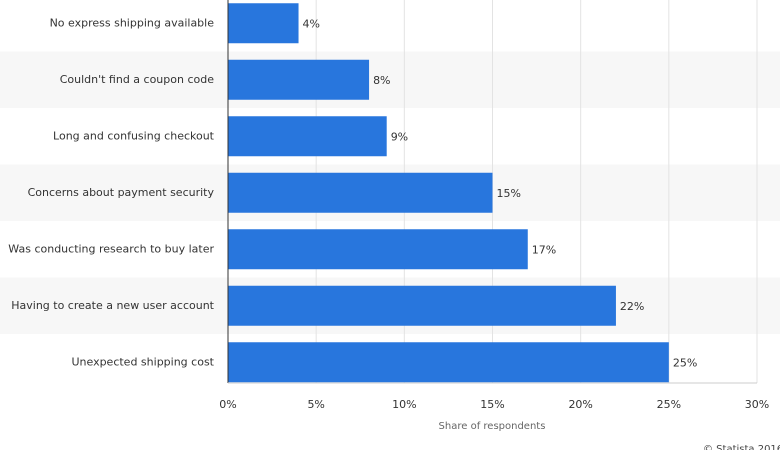 This screenshot has width=780, height=454. Describe the element at coordinates (509, 193) in the screenshot. I see `value-label: 15%` at that location.